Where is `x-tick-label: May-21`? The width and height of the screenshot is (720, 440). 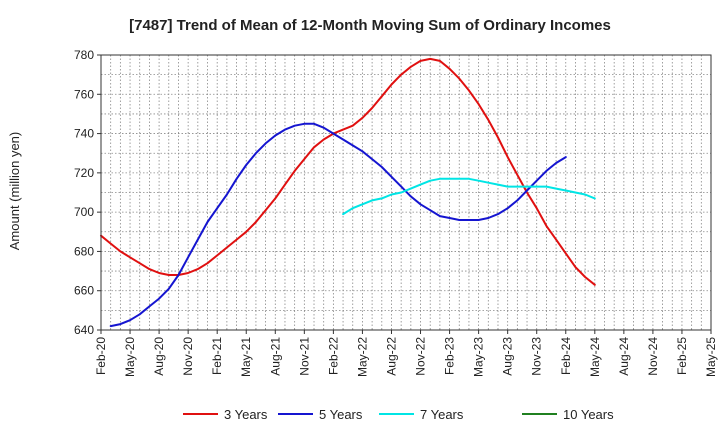 x-tick-label: May-21 is located at coordinates (246, 357).